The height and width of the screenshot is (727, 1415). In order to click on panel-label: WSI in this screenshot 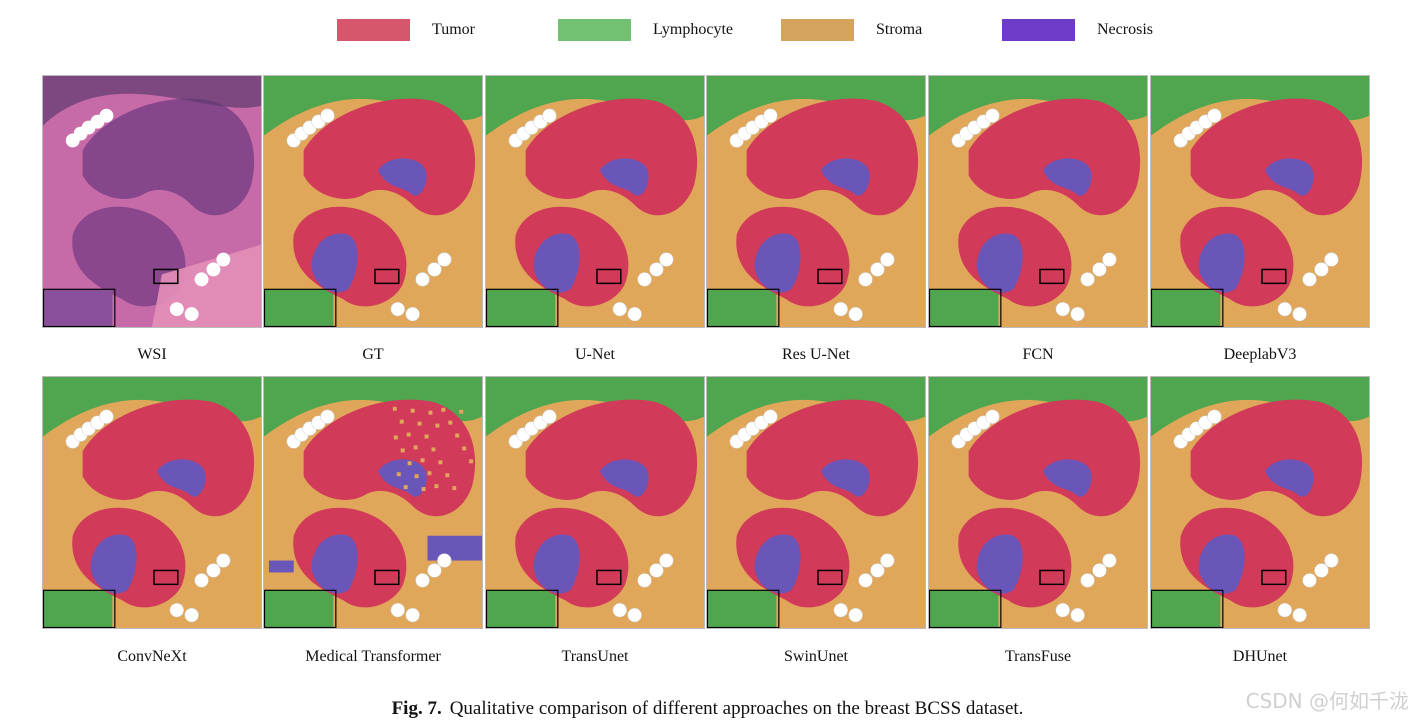, I will do `click(152, 354)`.